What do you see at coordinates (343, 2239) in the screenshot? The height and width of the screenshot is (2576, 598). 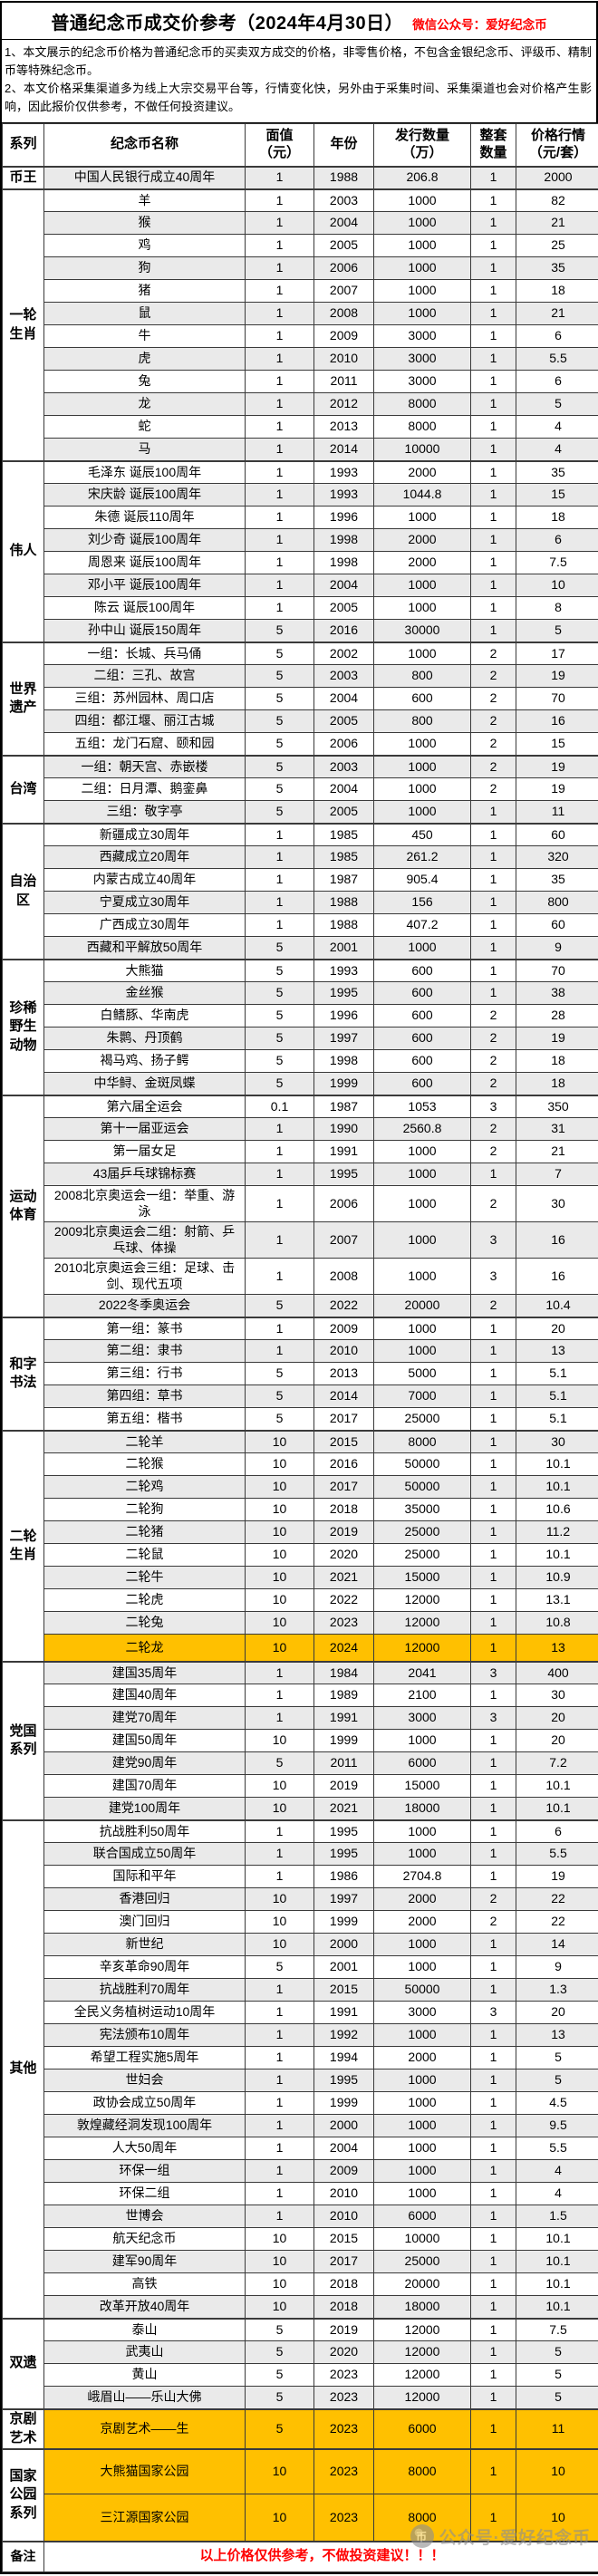 I see `year-cell: 2015` at bounding box center [343, 2239].